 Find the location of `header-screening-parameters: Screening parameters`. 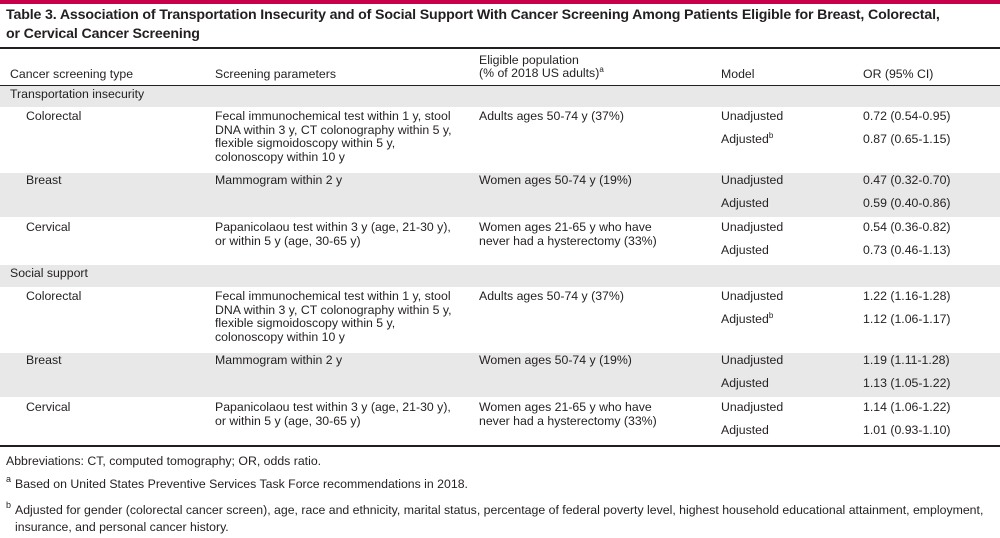

header-screening-parameters: Screening parameters is located at coordinates (275, 74).